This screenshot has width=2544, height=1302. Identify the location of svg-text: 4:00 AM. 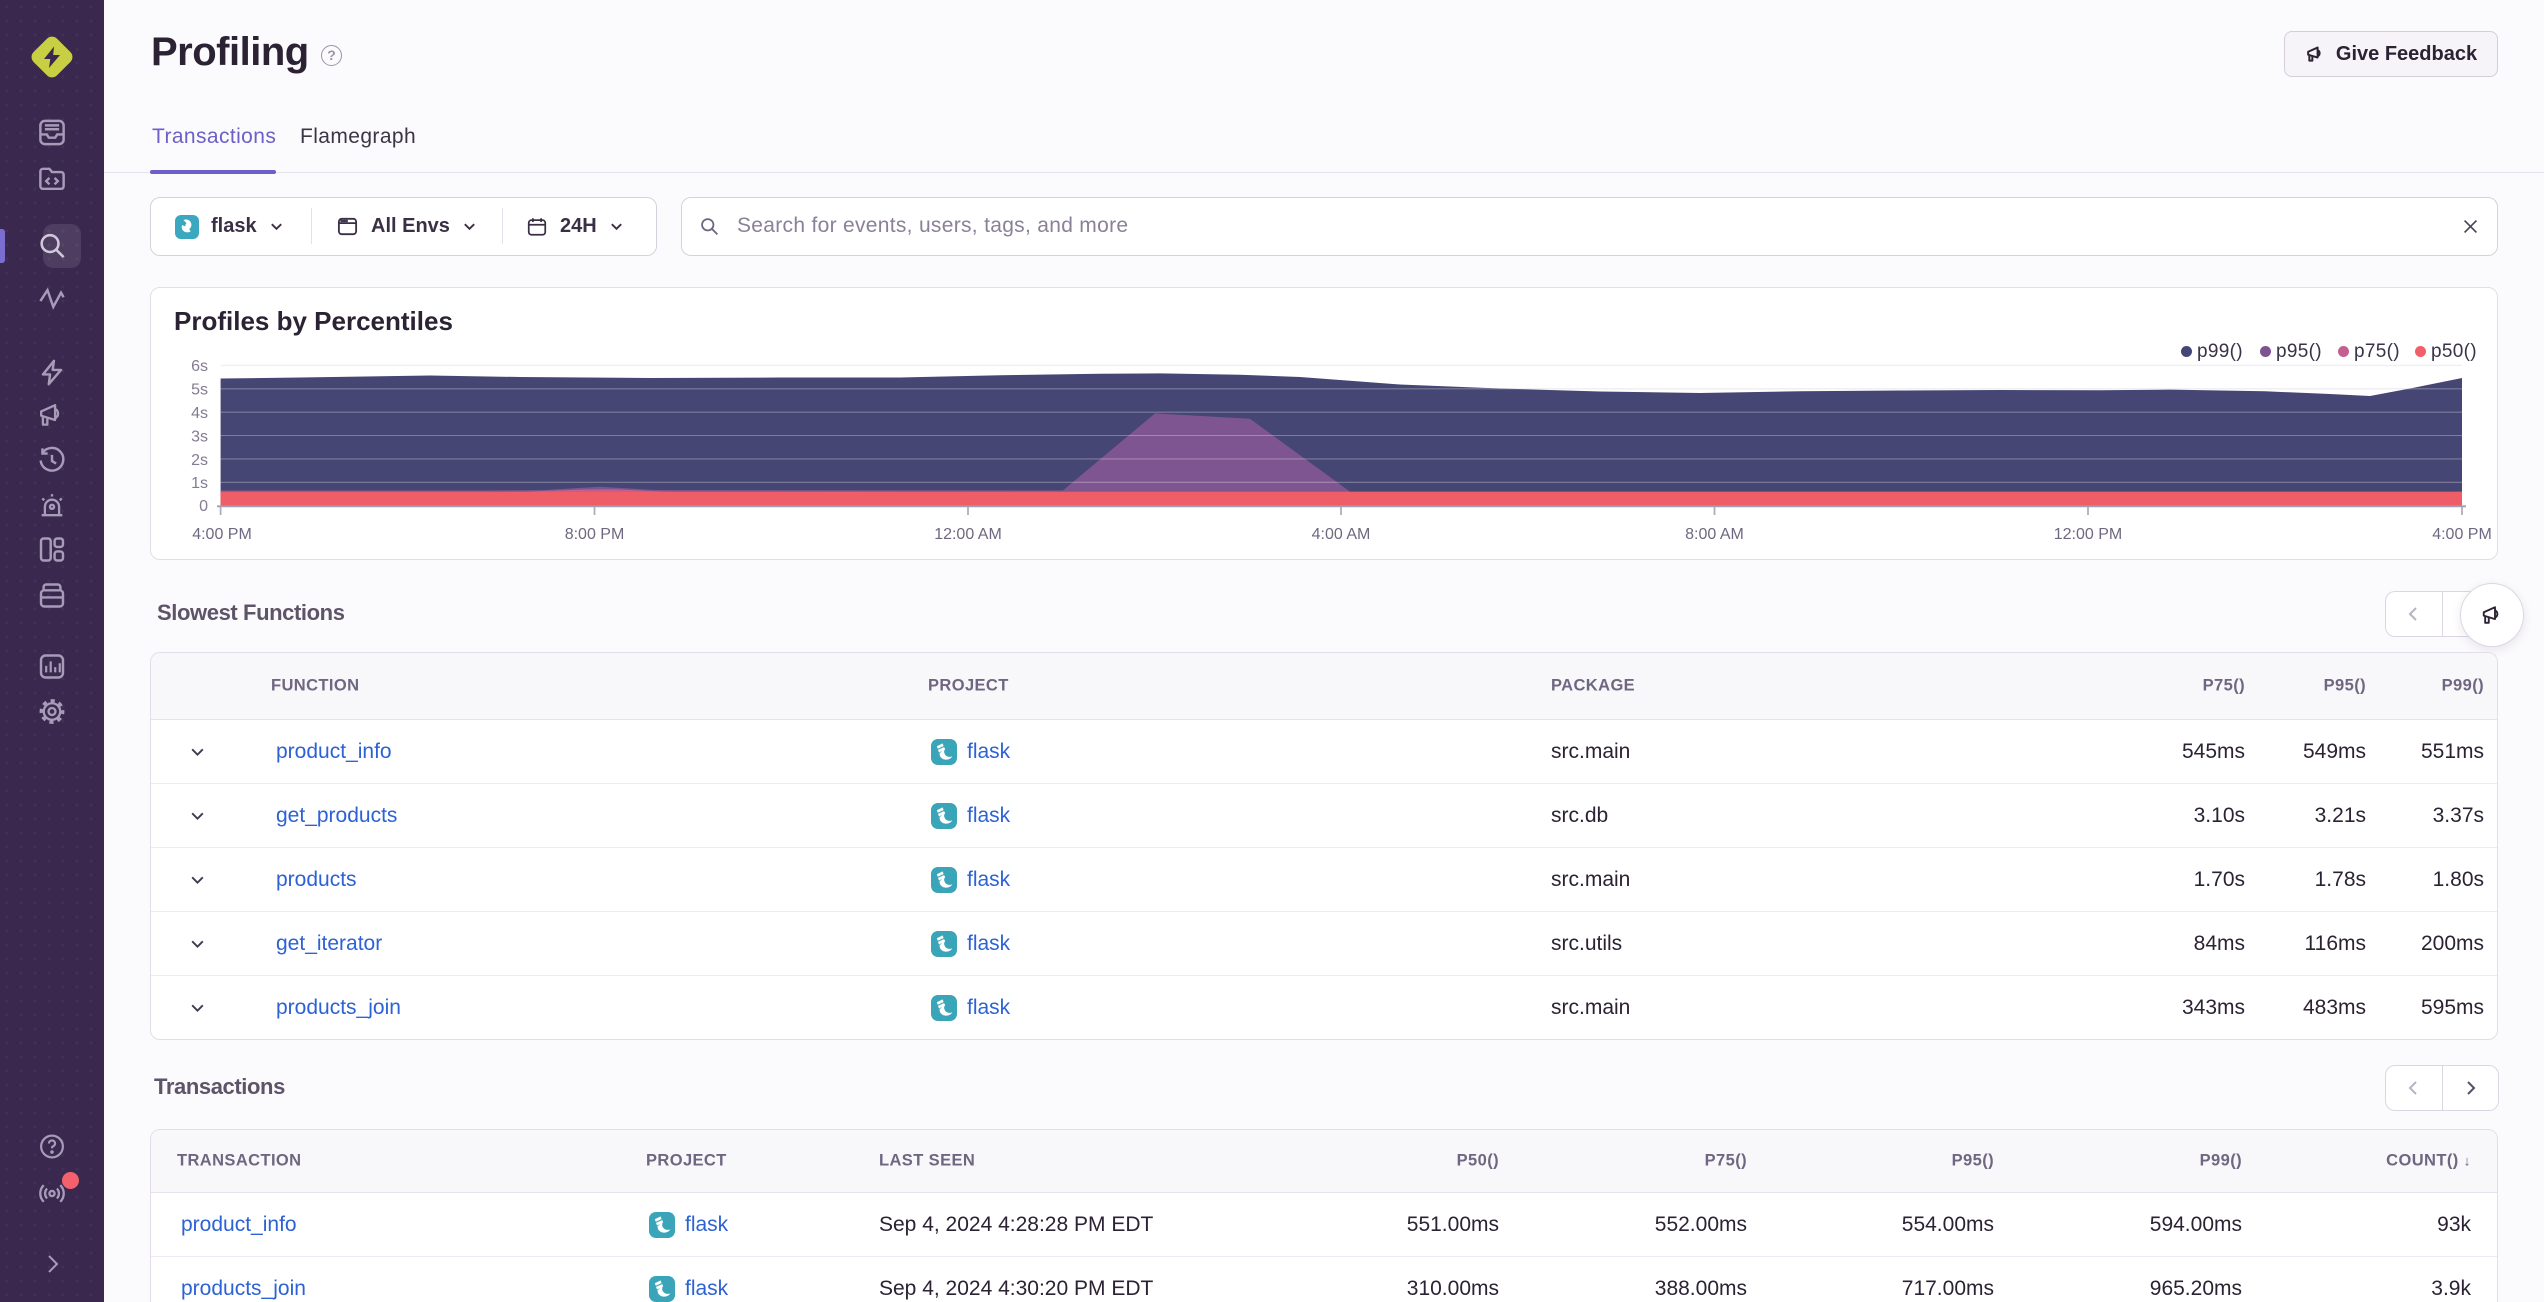
(1341, 534).